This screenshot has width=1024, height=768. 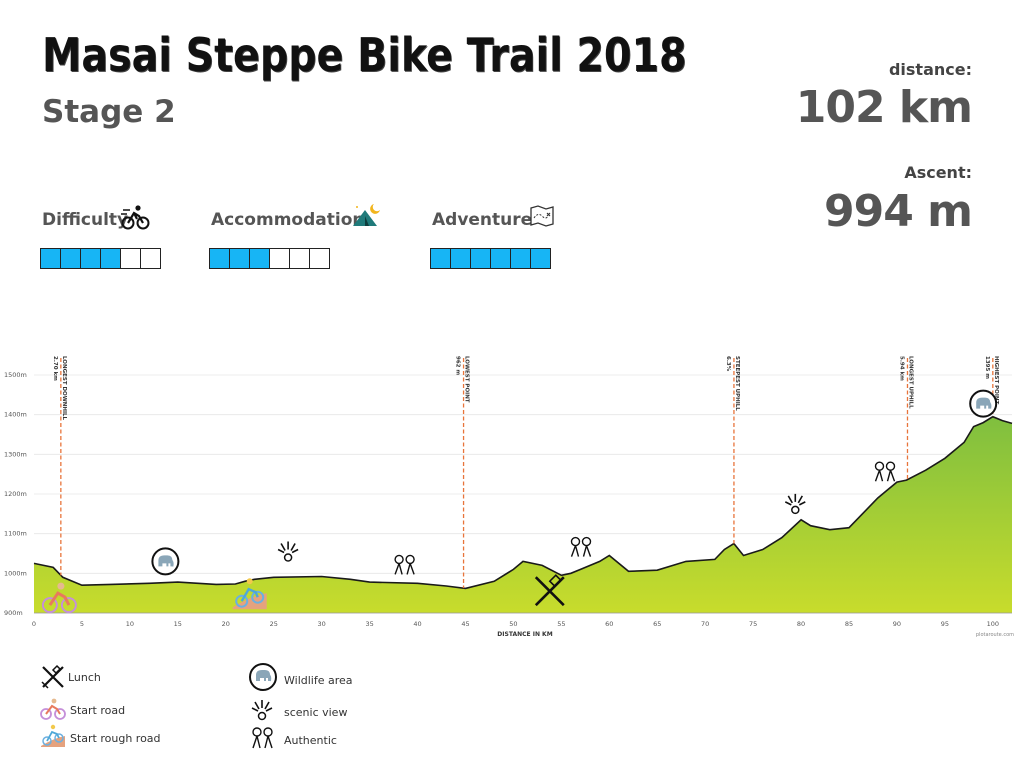 I want to click on wildlife-icon, so click(x=263, y=679).